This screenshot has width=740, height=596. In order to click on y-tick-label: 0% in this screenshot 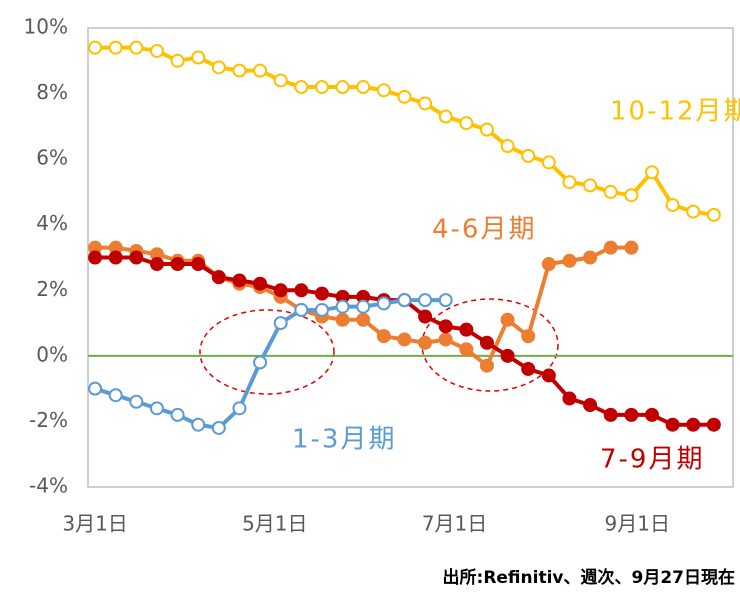, I will do `click(52, 354)`.